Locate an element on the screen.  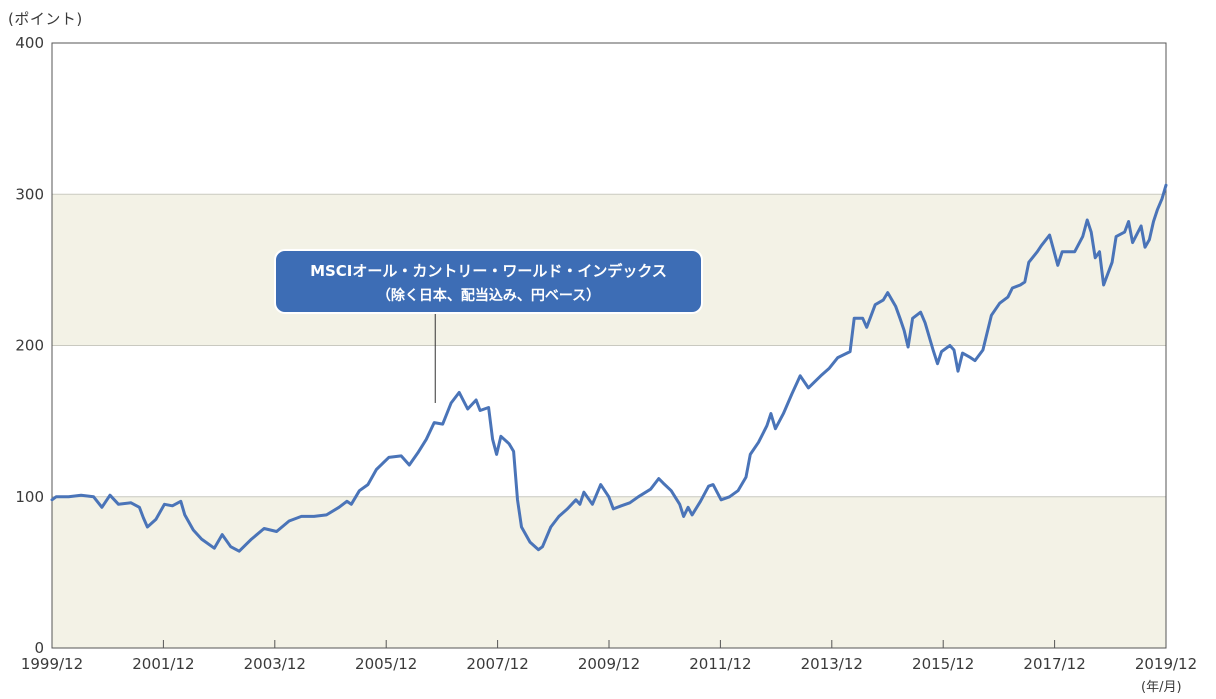
y-tick-label: 400 is located at coordinates (29, 43).